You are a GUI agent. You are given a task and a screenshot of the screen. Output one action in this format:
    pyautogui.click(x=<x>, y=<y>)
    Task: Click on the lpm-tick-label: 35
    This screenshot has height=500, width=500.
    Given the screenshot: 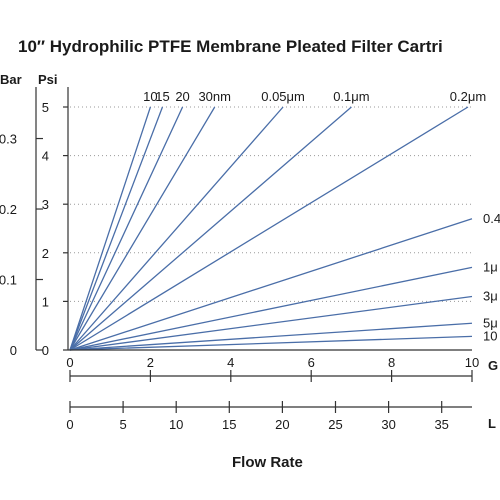 What is the action you would take?
    pyautogui.click(x=441, y=424)
    